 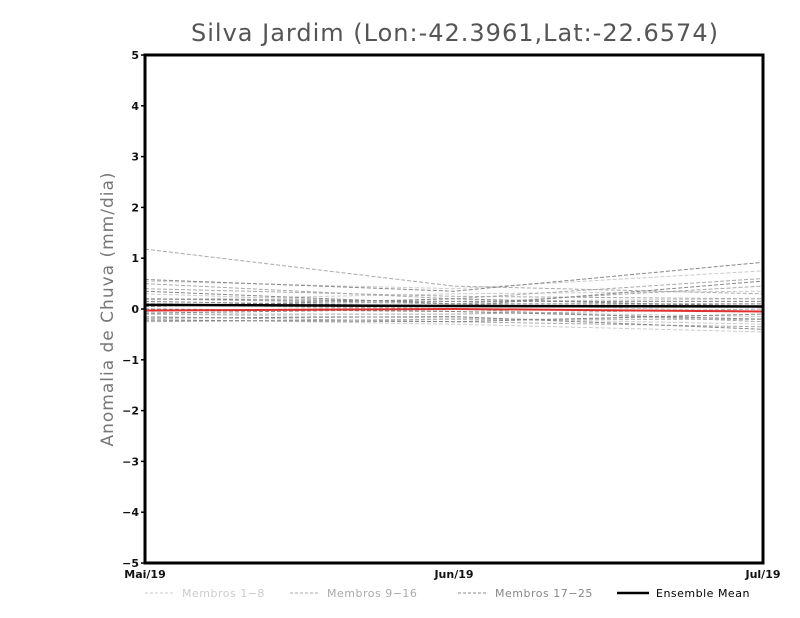 What do you see at coordinates (135, 106) in the screenshot?
I see `y-tick-label-1: 4` at bounding box center [135, 106].